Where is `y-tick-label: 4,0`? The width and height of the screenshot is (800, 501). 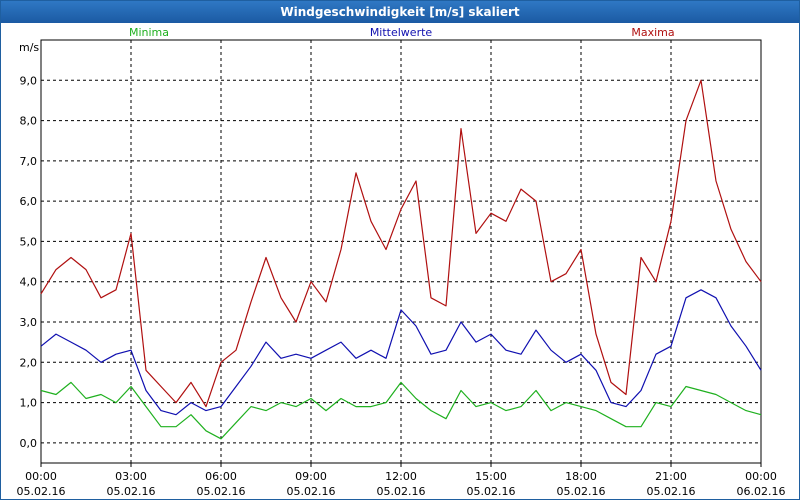 y-tick-label: 4,0 is located at coordinates (29, 282).